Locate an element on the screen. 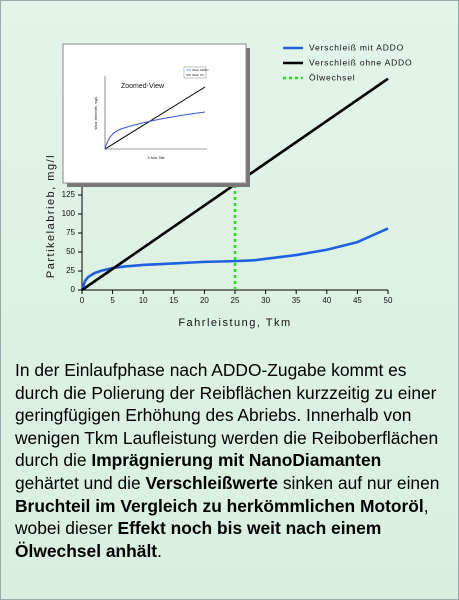 This screenshot has height=600, width=459. x-tick-label: 45 is located at coordinates (357, 300).